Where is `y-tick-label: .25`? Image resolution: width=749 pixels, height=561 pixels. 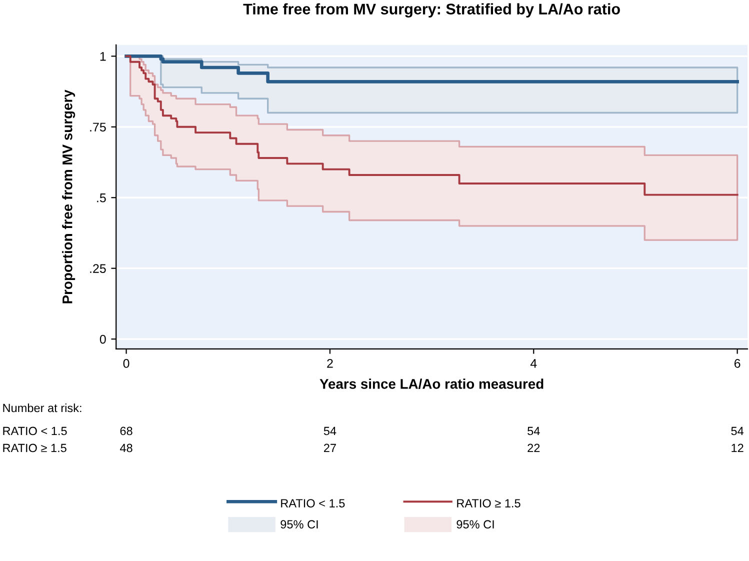 y-tick-label: .25 is located at coordinates (98, 268).